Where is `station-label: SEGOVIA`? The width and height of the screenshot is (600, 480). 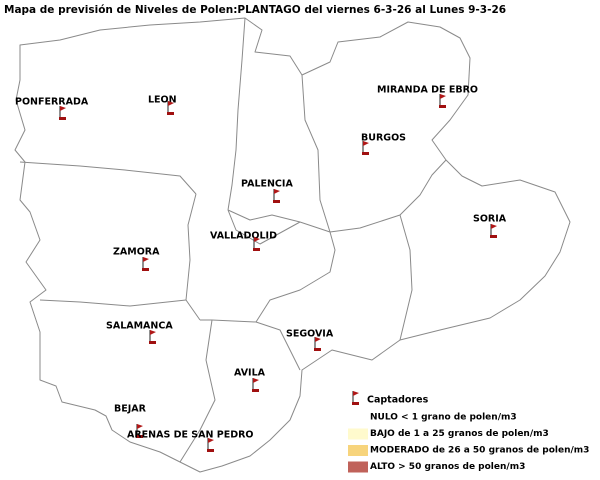
station-label: SEGOVIA is located at coordinates (310, 334).